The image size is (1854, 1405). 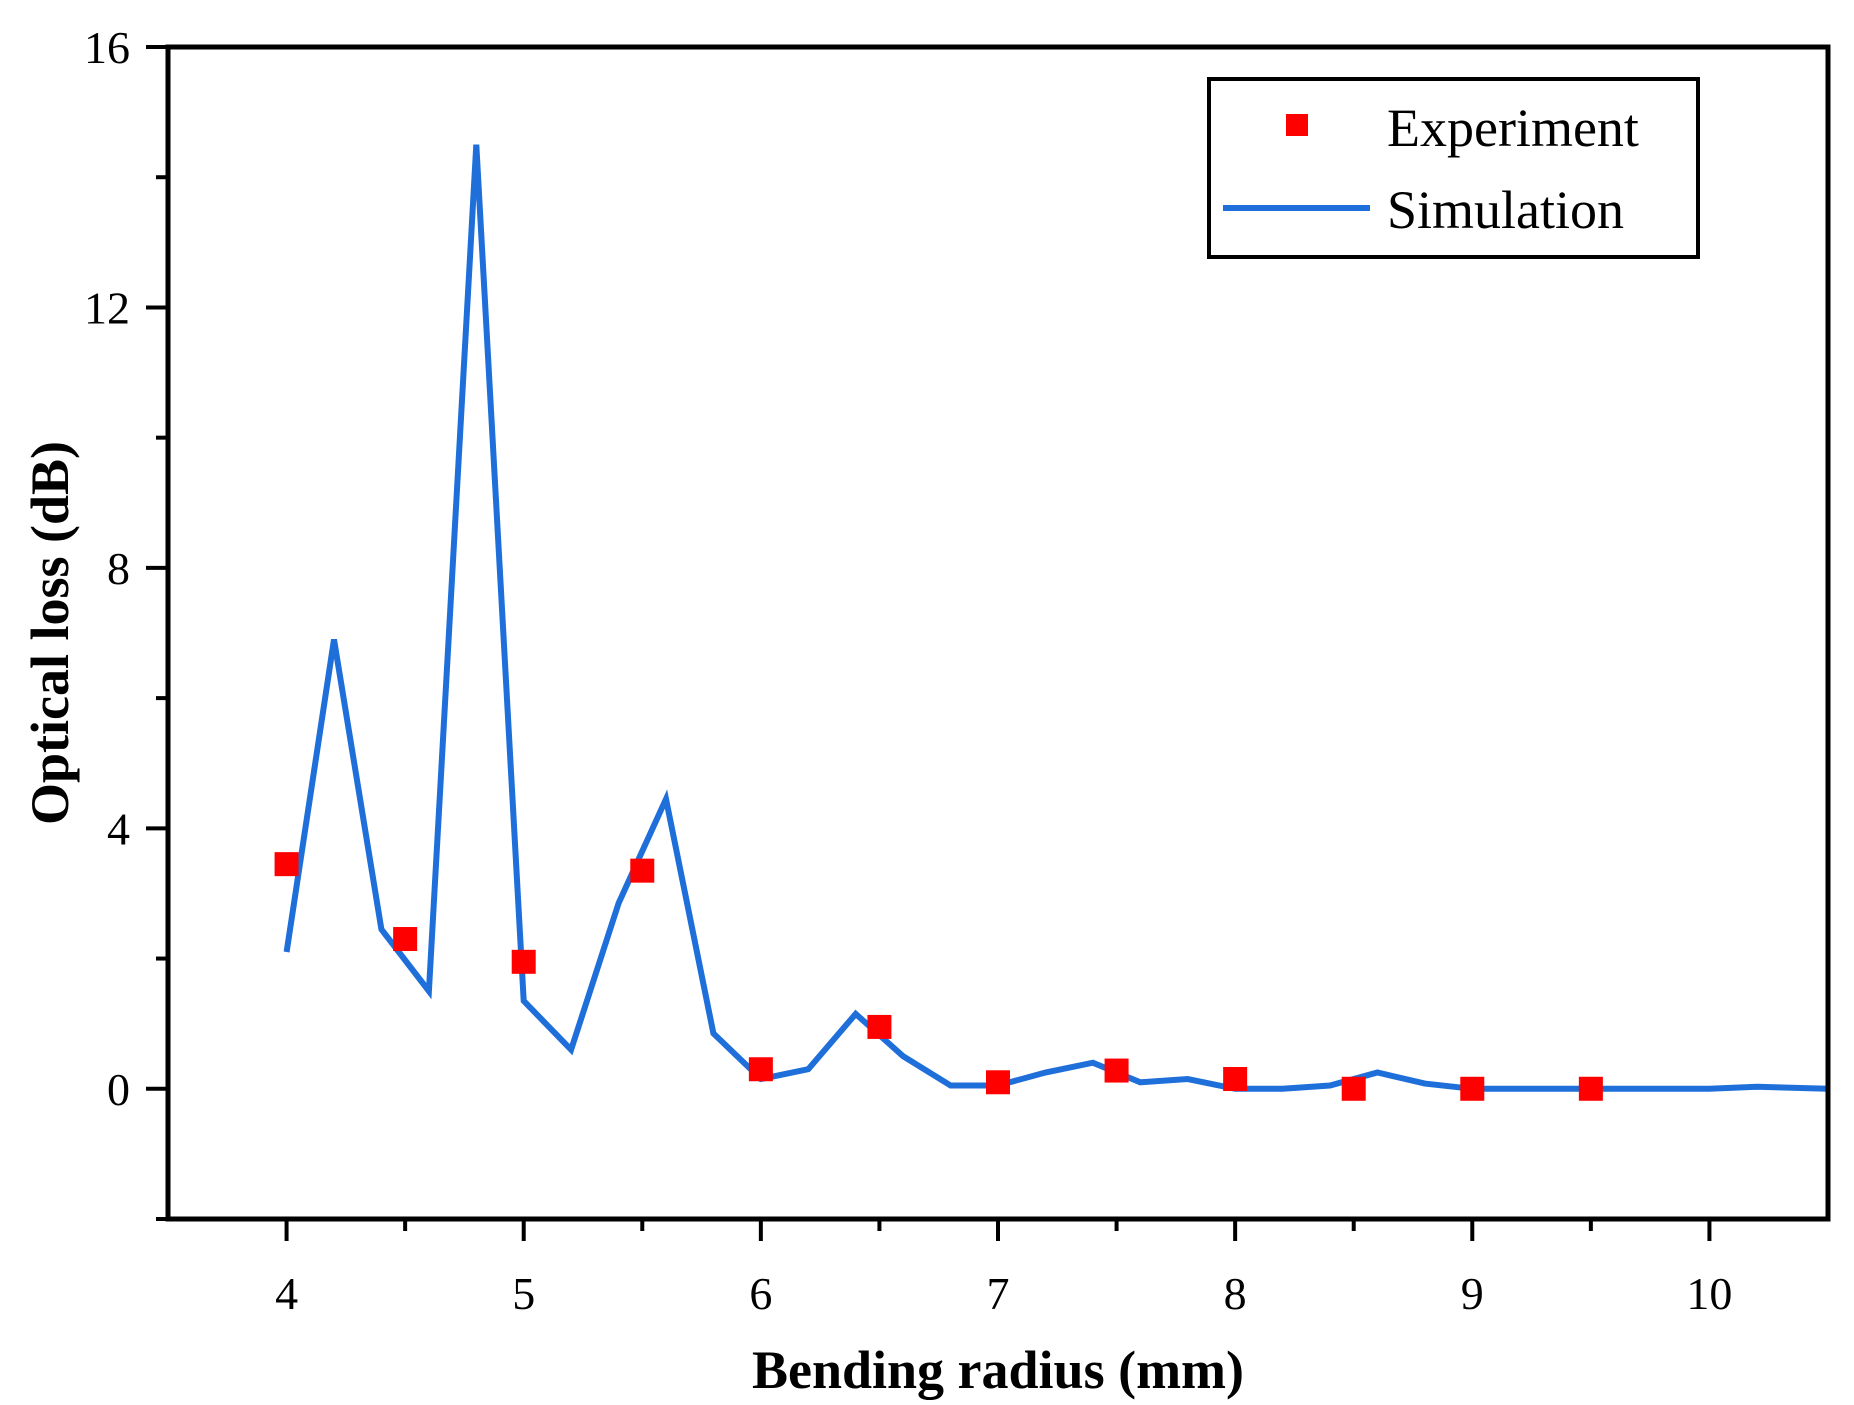 I want to click on x-tick-label-7: 7, so click(x=998, y=1293).